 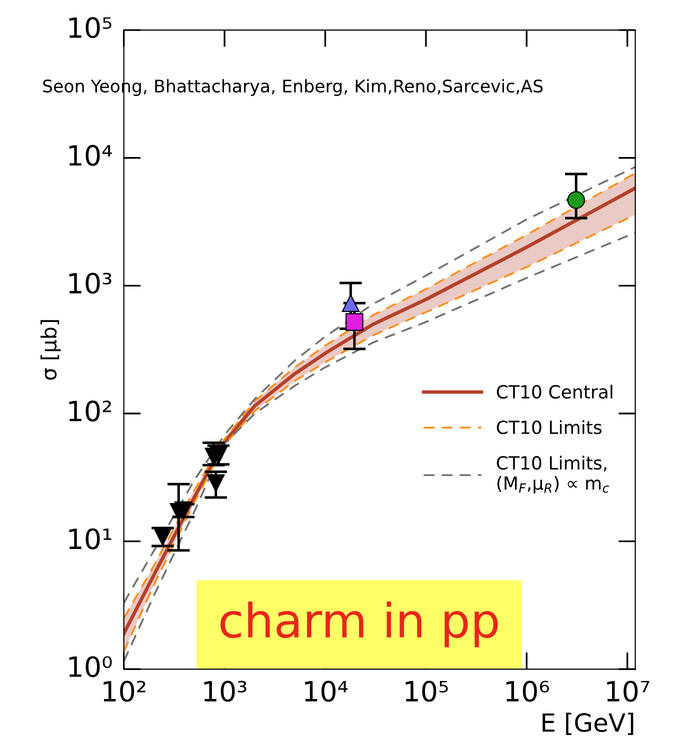 I want to click on x-tick-label: 10⁶, so click(x=527, y=691).